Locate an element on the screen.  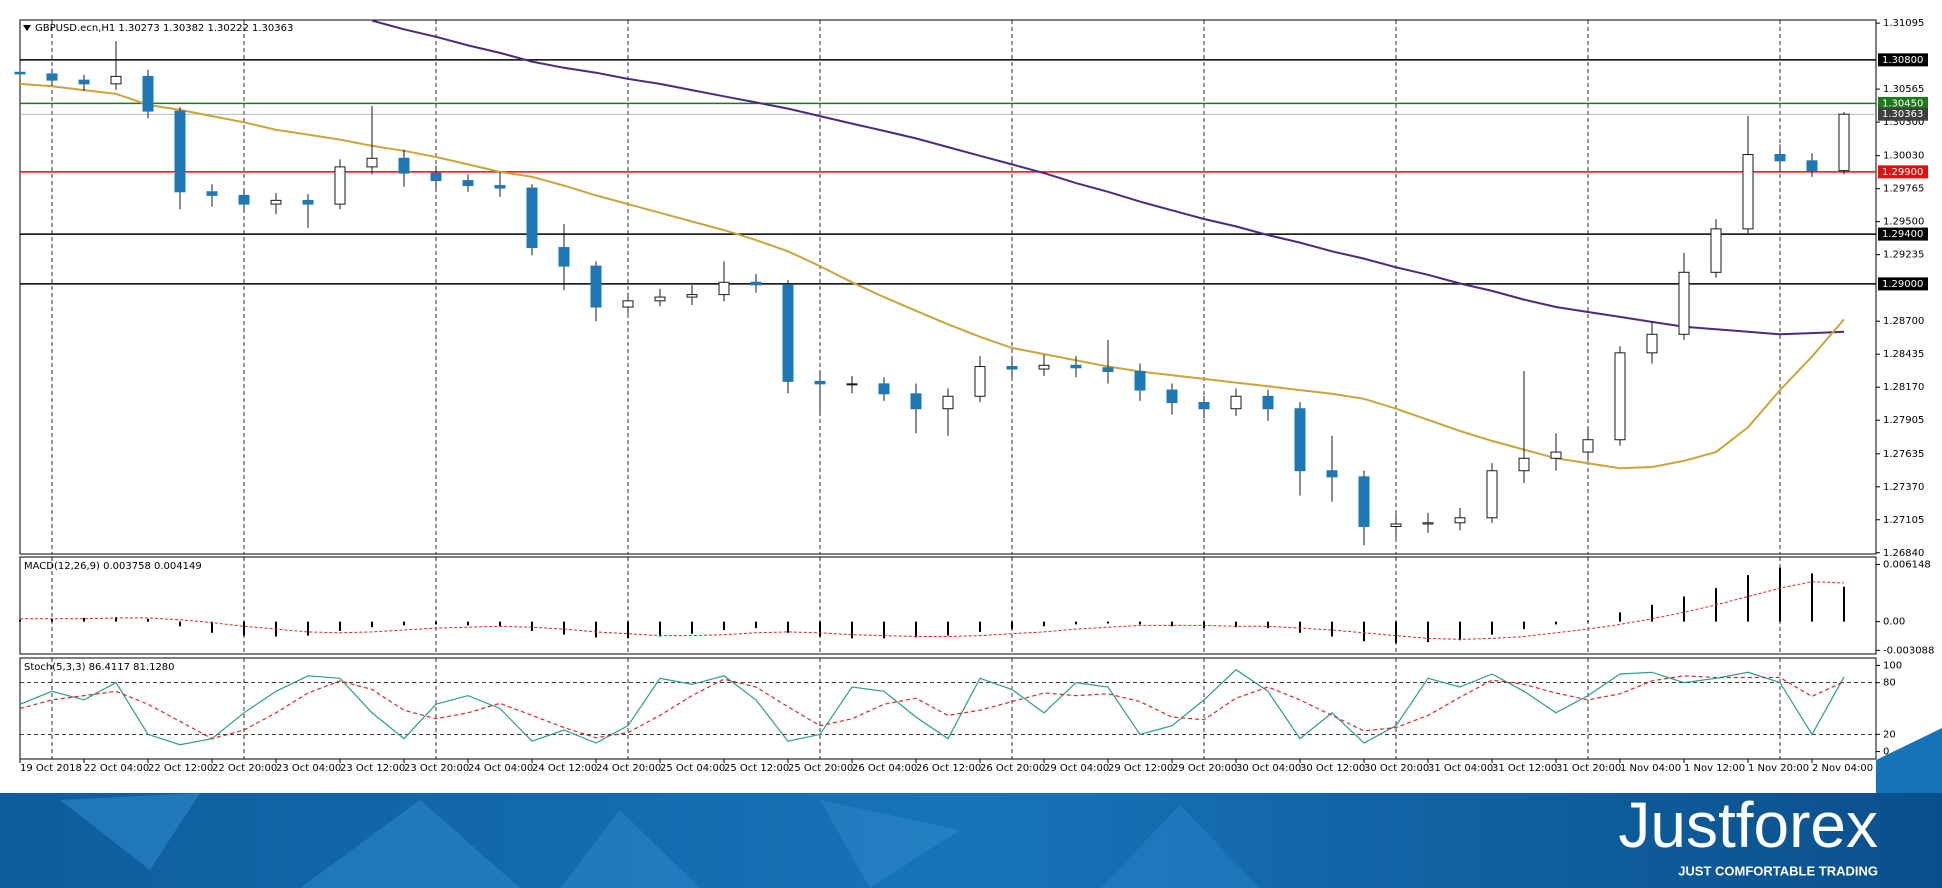
y-tick-label: 1.27370 is located at coordinates (1903, 487).